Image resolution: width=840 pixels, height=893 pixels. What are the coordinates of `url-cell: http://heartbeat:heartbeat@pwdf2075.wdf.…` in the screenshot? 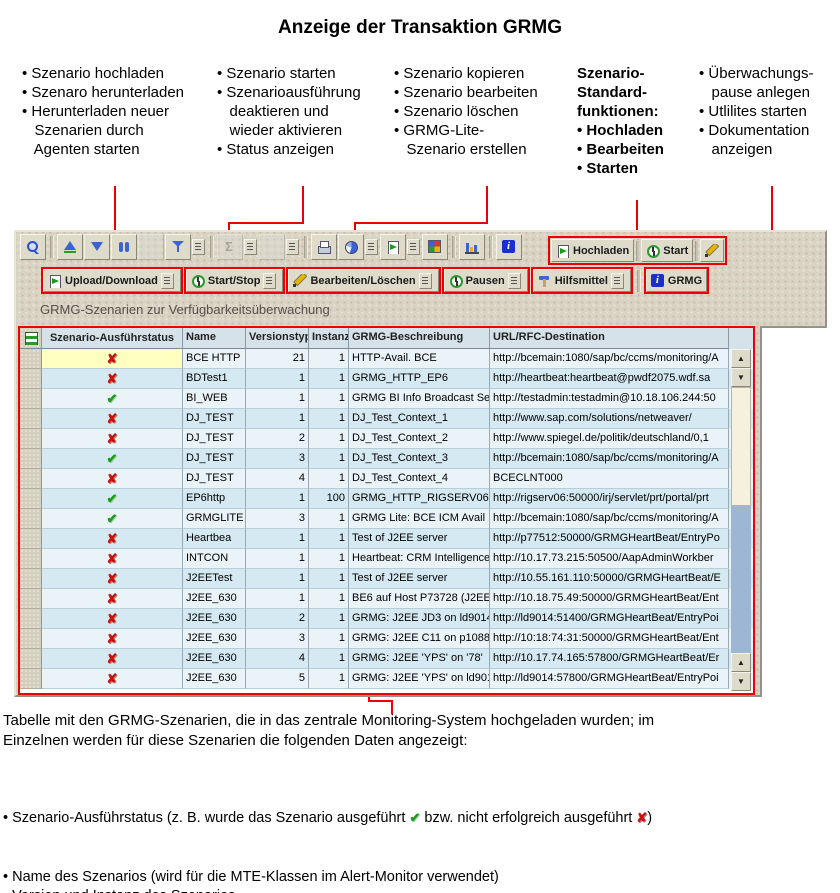 It's located at (609, 379).